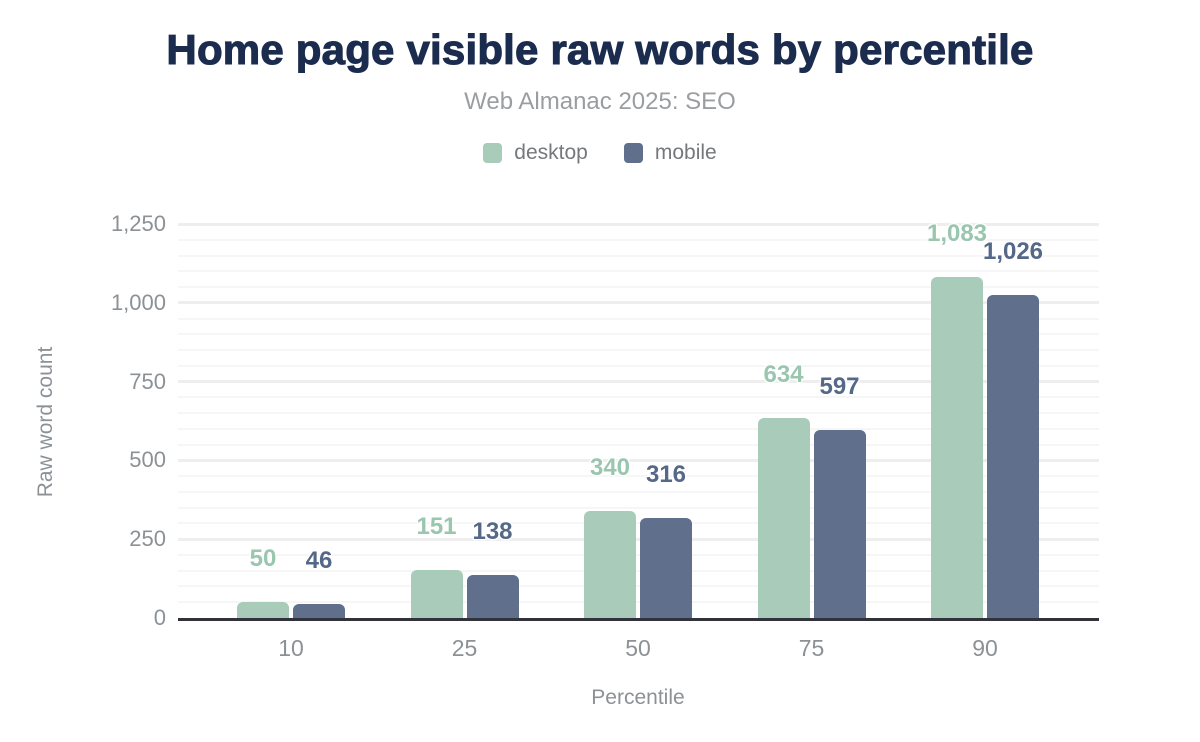  Describe the element at coordinates (319, 611) in the screenshot. I see `bar-mobile-p10` at that location.